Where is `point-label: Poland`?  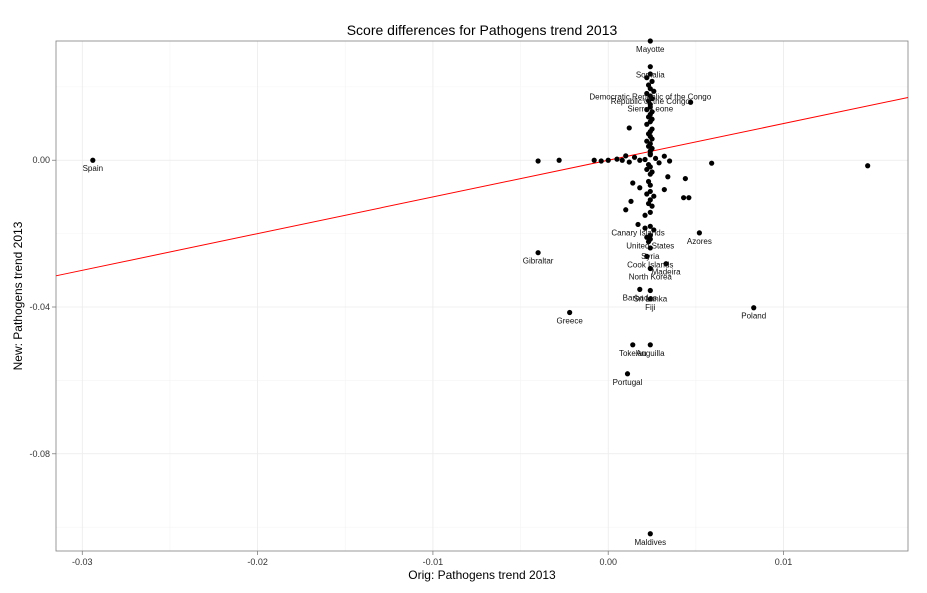
point-label: Poland is located at coordinates (753, 316).